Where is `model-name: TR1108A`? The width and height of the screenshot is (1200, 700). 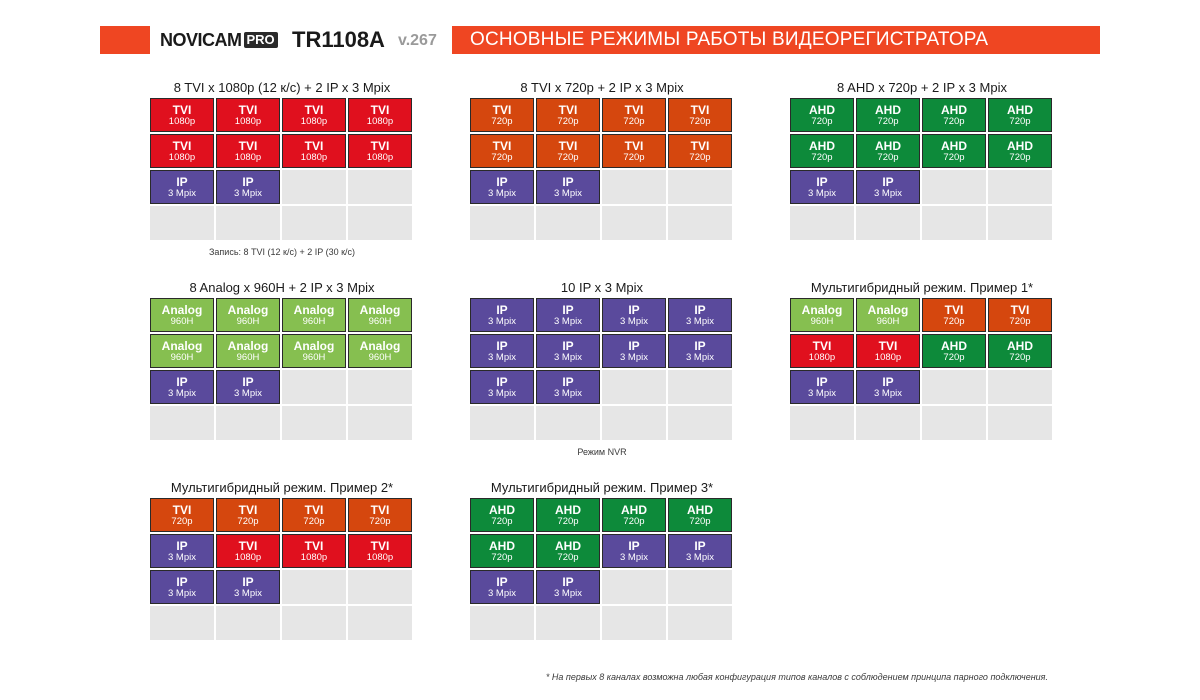 model-name: TR1108A is located at coordinates (338, 39).